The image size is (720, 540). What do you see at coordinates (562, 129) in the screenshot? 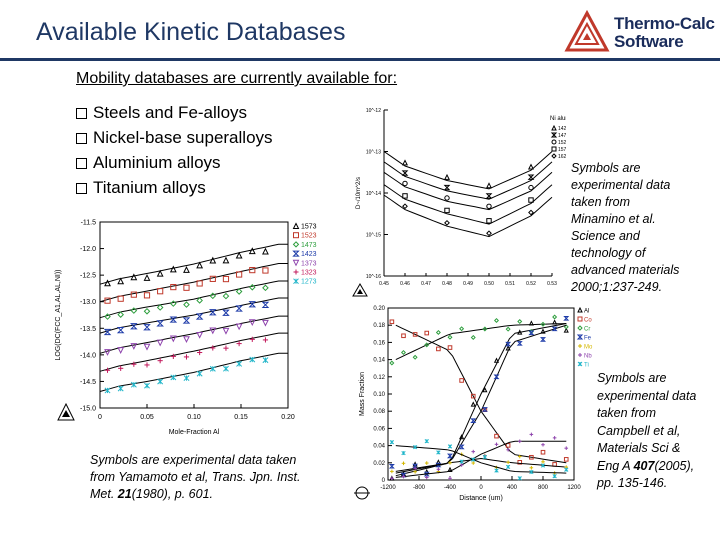
I see `legend-label: 1423 K` at bounding box center [562, 129].